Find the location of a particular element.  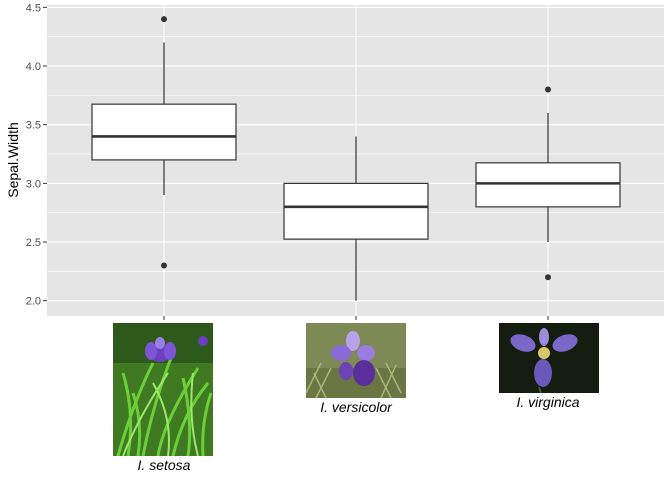

y-axis: 2.0 2.5 3.0 3.5 4.0 4.5 is located at coordinates (36, 155).